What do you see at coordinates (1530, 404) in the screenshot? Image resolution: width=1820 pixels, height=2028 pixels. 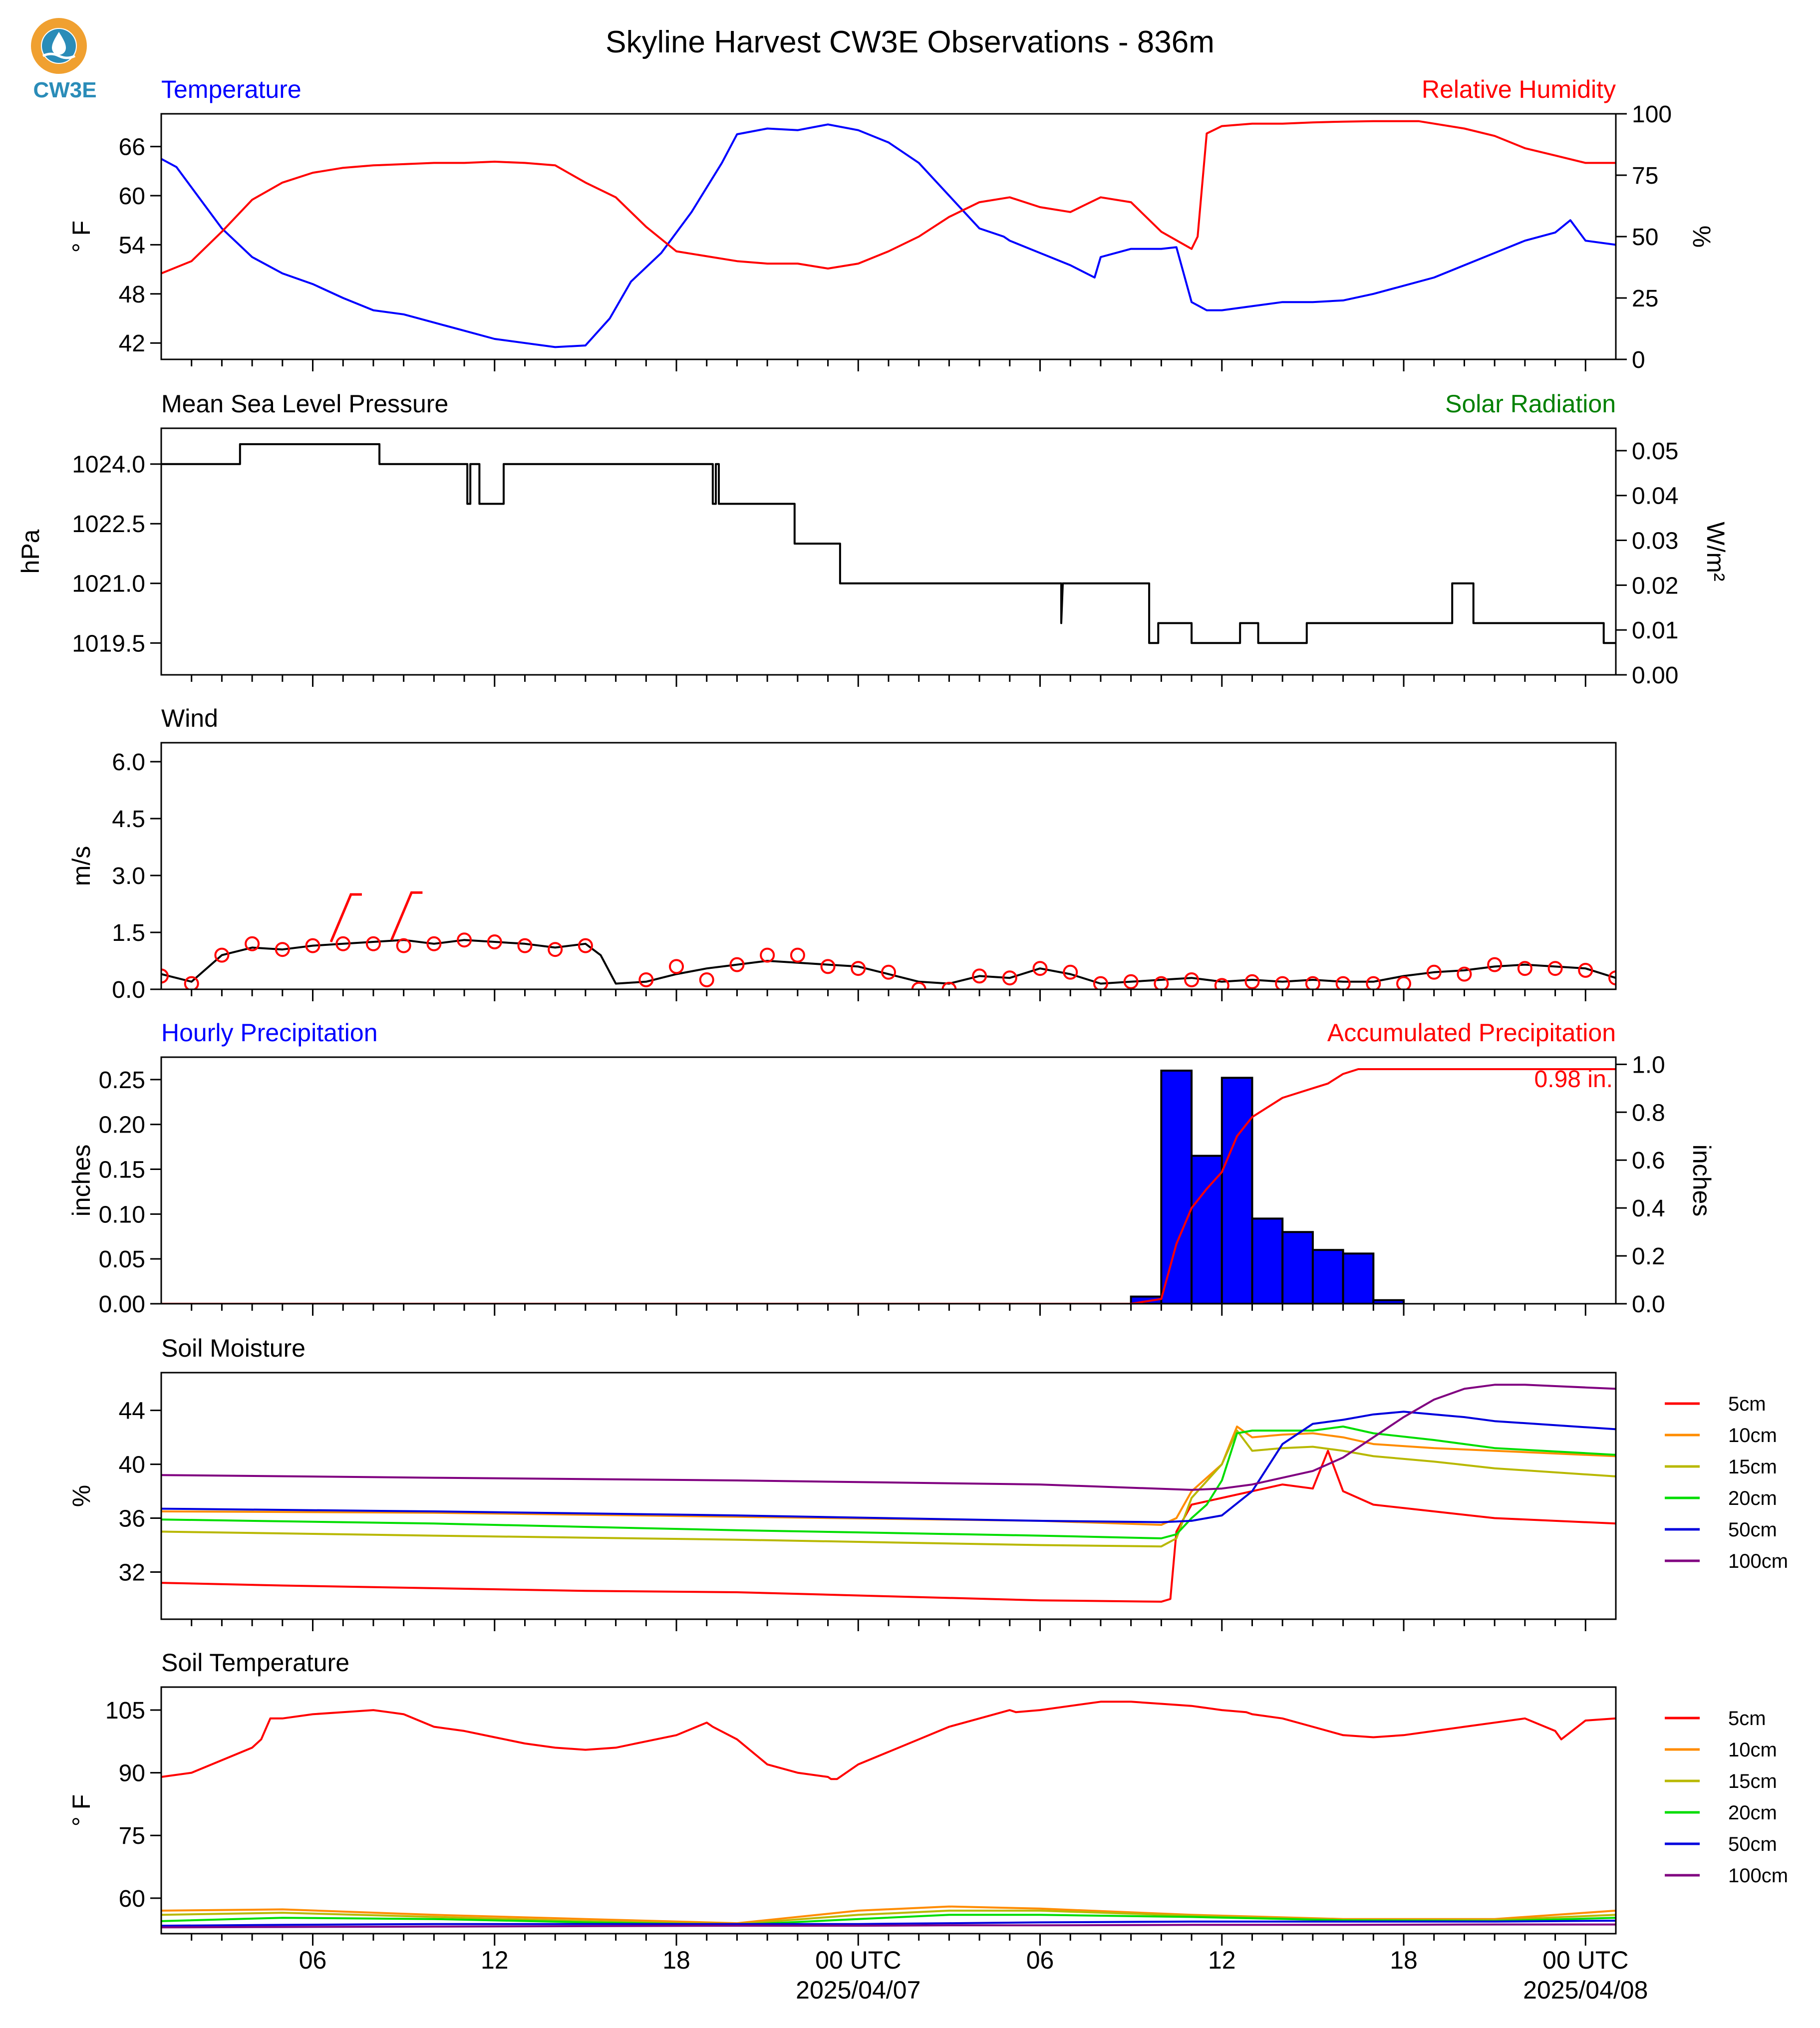 I see `panel-title-right: Solar Radiation` at bounding box center [1530, 404].